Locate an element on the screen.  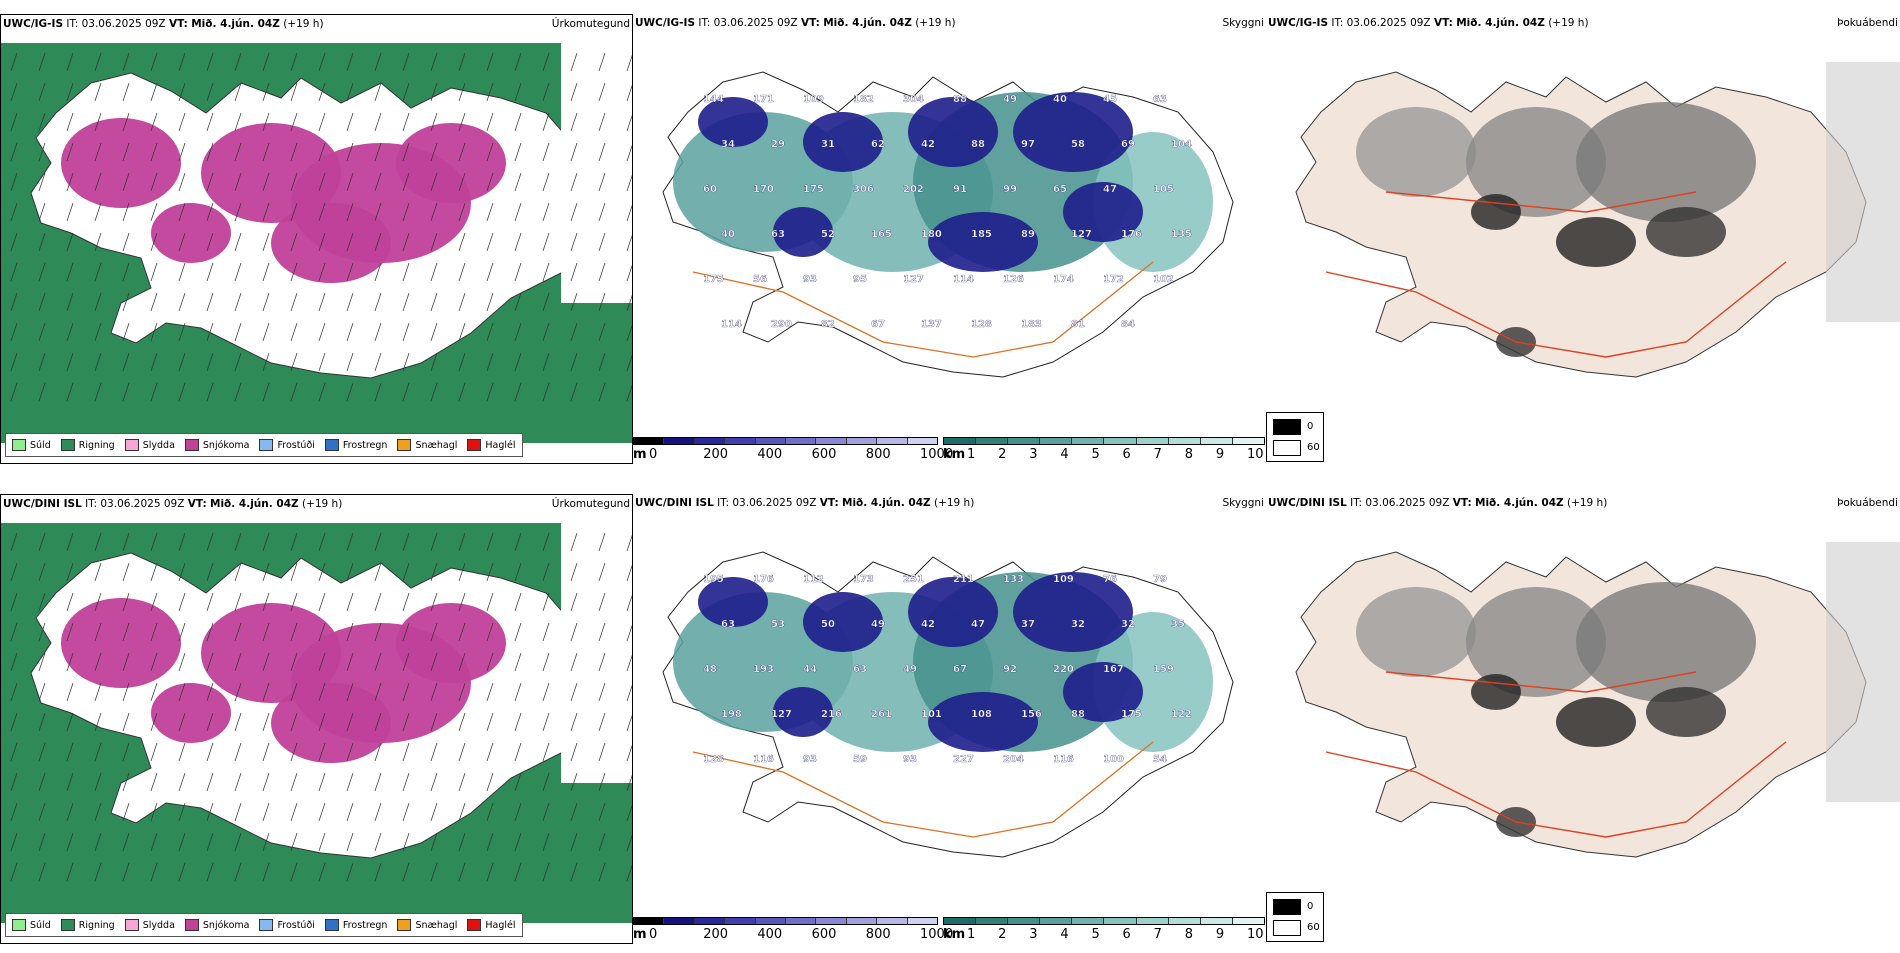
colorbar-tick-label: 9 is located at coordinates (1220, 934).